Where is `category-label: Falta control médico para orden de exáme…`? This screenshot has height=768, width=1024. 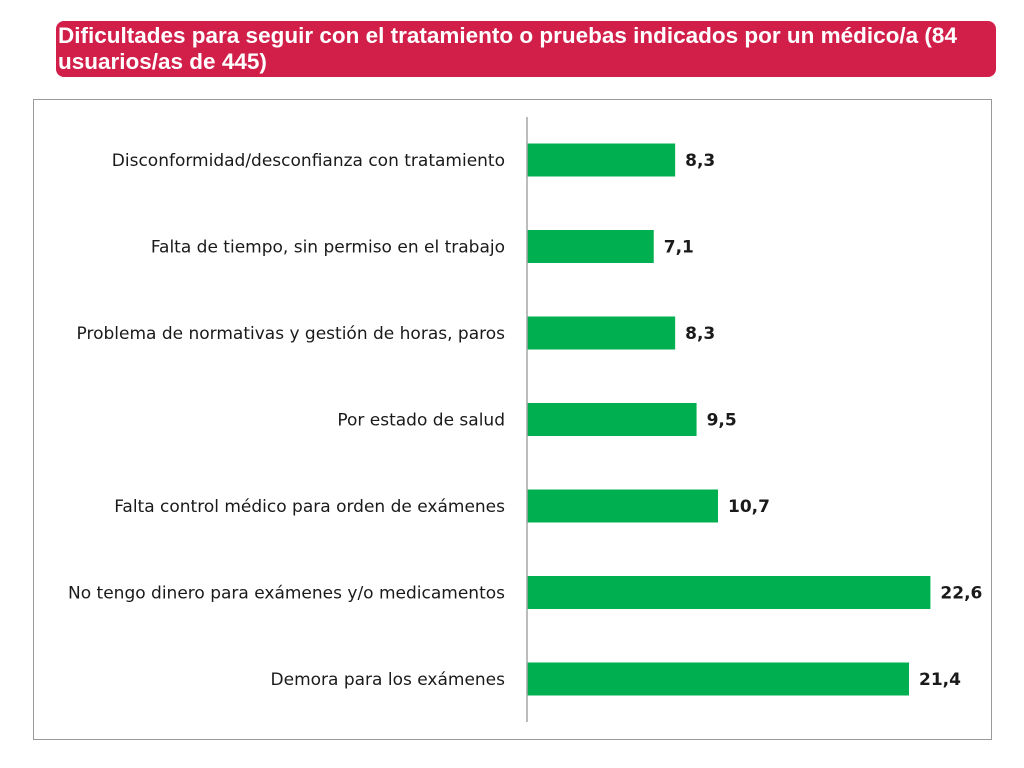
category-label: Falta control médico para orden de exáme… is located at coordinates (309, 507).